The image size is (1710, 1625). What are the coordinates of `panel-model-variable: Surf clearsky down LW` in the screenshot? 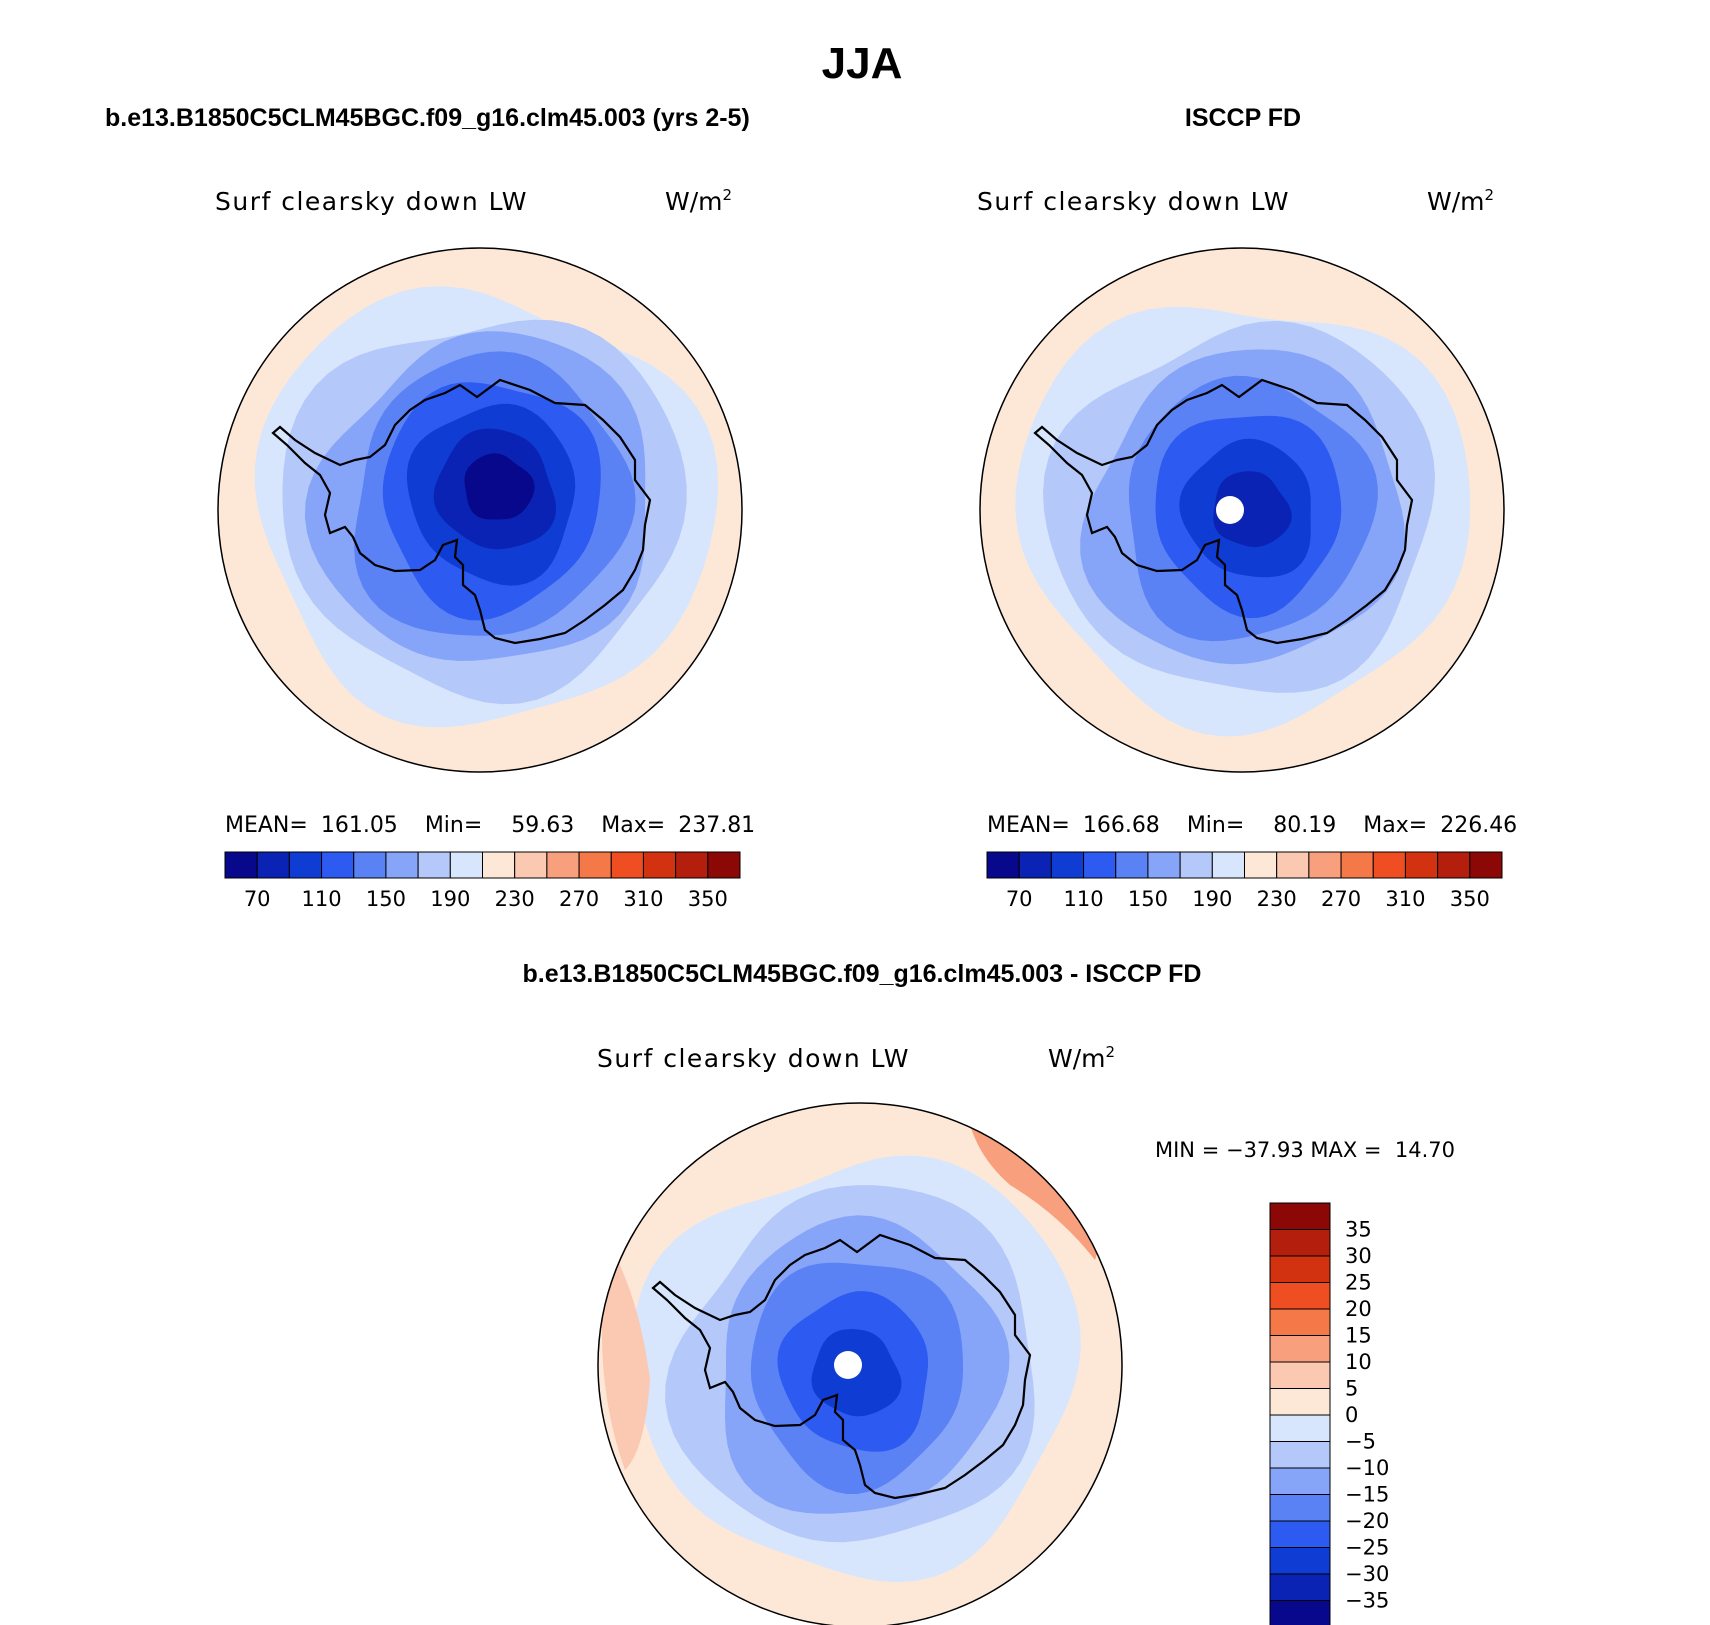 It's located at (371, 201).